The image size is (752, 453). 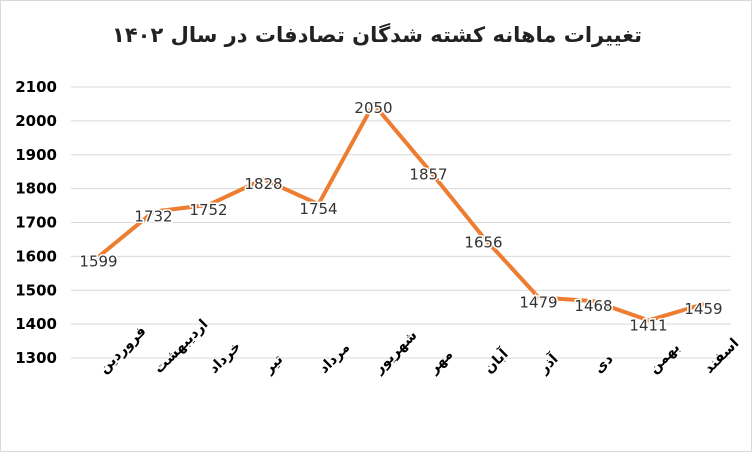 I want to click on y-tick-label: 2100, so click(x=36, y=87).